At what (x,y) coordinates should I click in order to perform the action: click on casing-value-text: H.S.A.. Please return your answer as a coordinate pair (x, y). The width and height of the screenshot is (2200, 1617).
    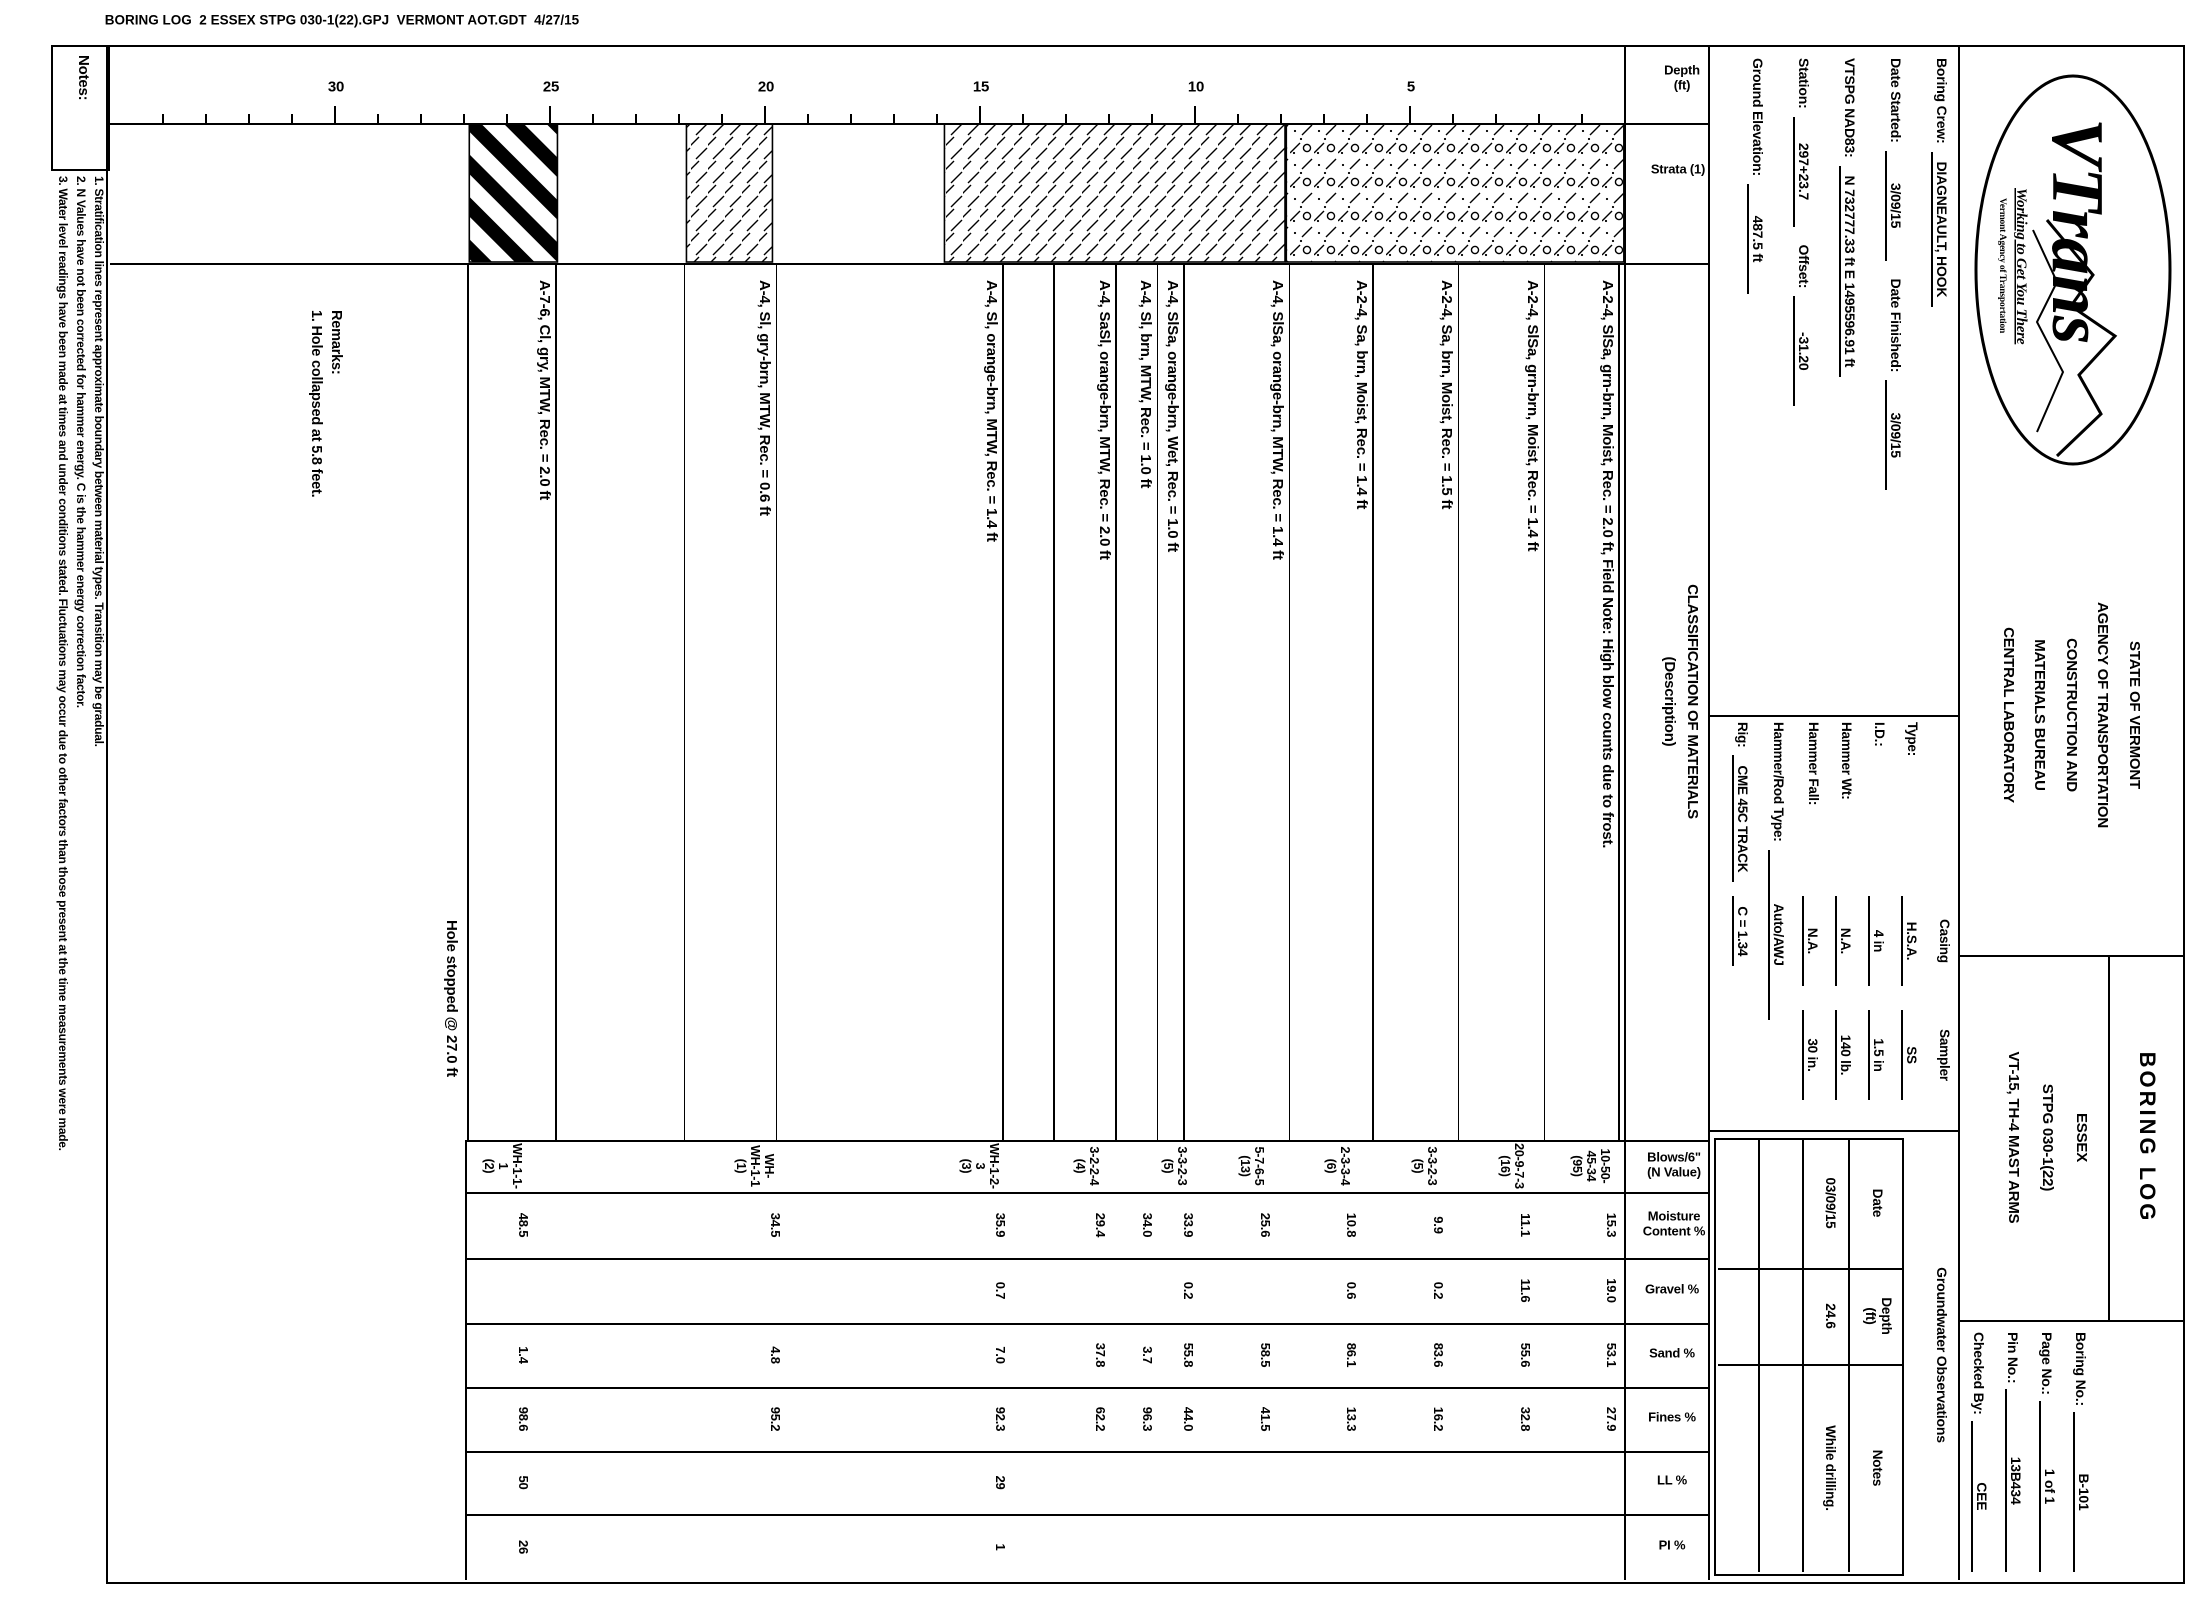
    Looking at the image, I should click on (1910, 941).